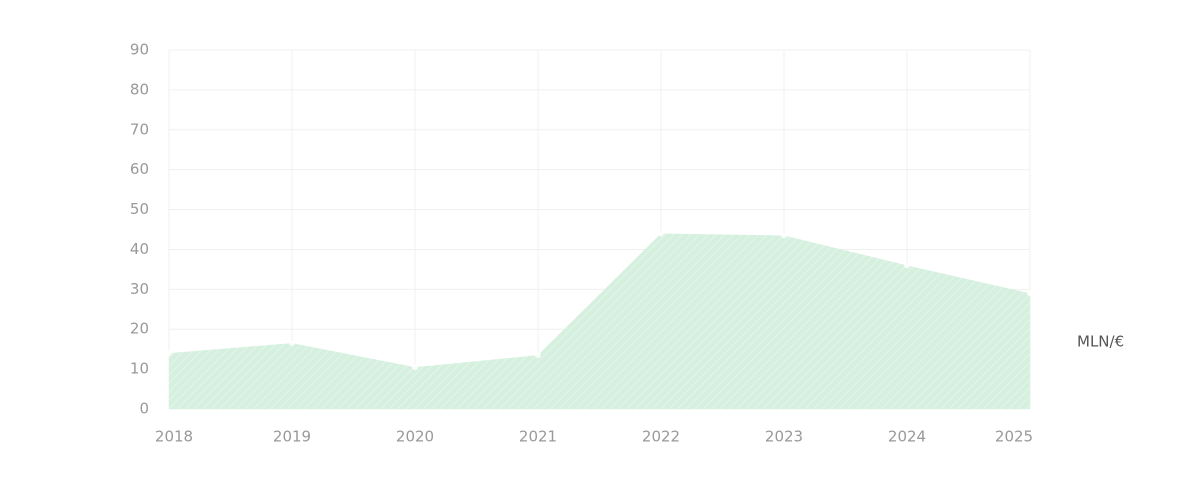  Describe the element at coordinates (538, 437) in the screenshot. I see `x-tick-label: 2021` at that location.